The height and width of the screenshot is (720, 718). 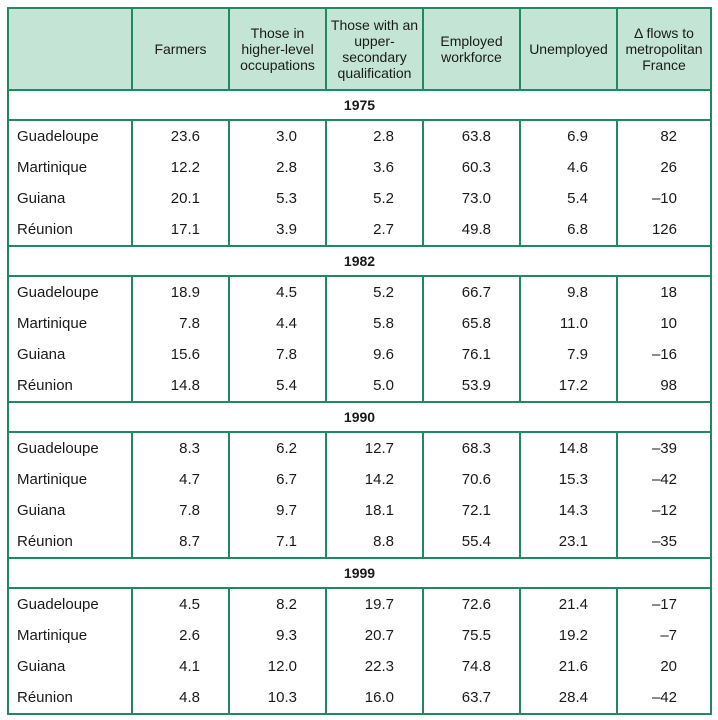 What do you see at coordinates (359, 386) in the screenshot?
I see `table-row: Réunion 14.8 5.4 5.0 53.9 17.2 98` at bounding box center [359, 386].